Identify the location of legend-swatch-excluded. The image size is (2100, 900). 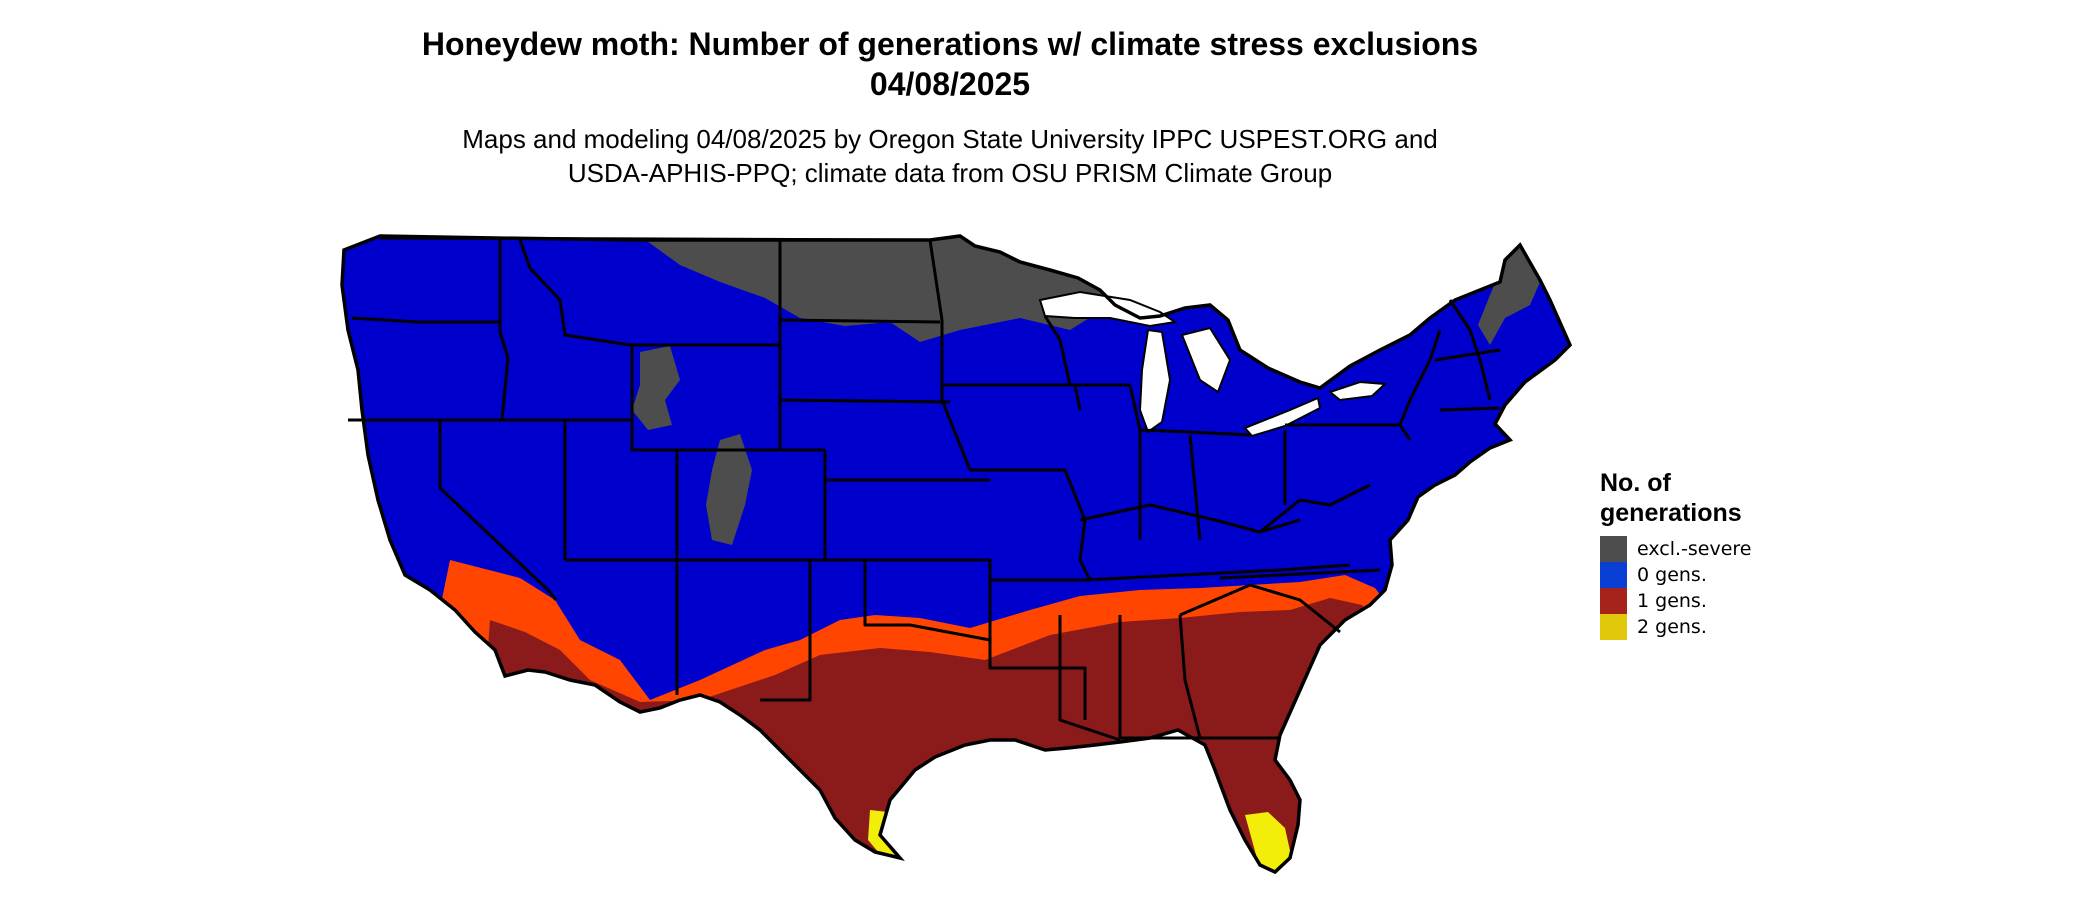
(1613, 549).